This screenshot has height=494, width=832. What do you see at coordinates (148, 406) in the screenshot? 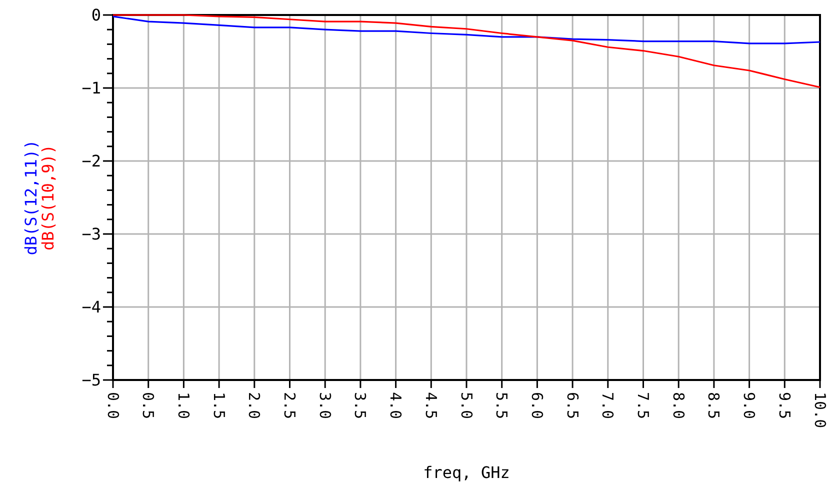
I see `x-tick-label: 0.5` at bounding box center [148, 406].